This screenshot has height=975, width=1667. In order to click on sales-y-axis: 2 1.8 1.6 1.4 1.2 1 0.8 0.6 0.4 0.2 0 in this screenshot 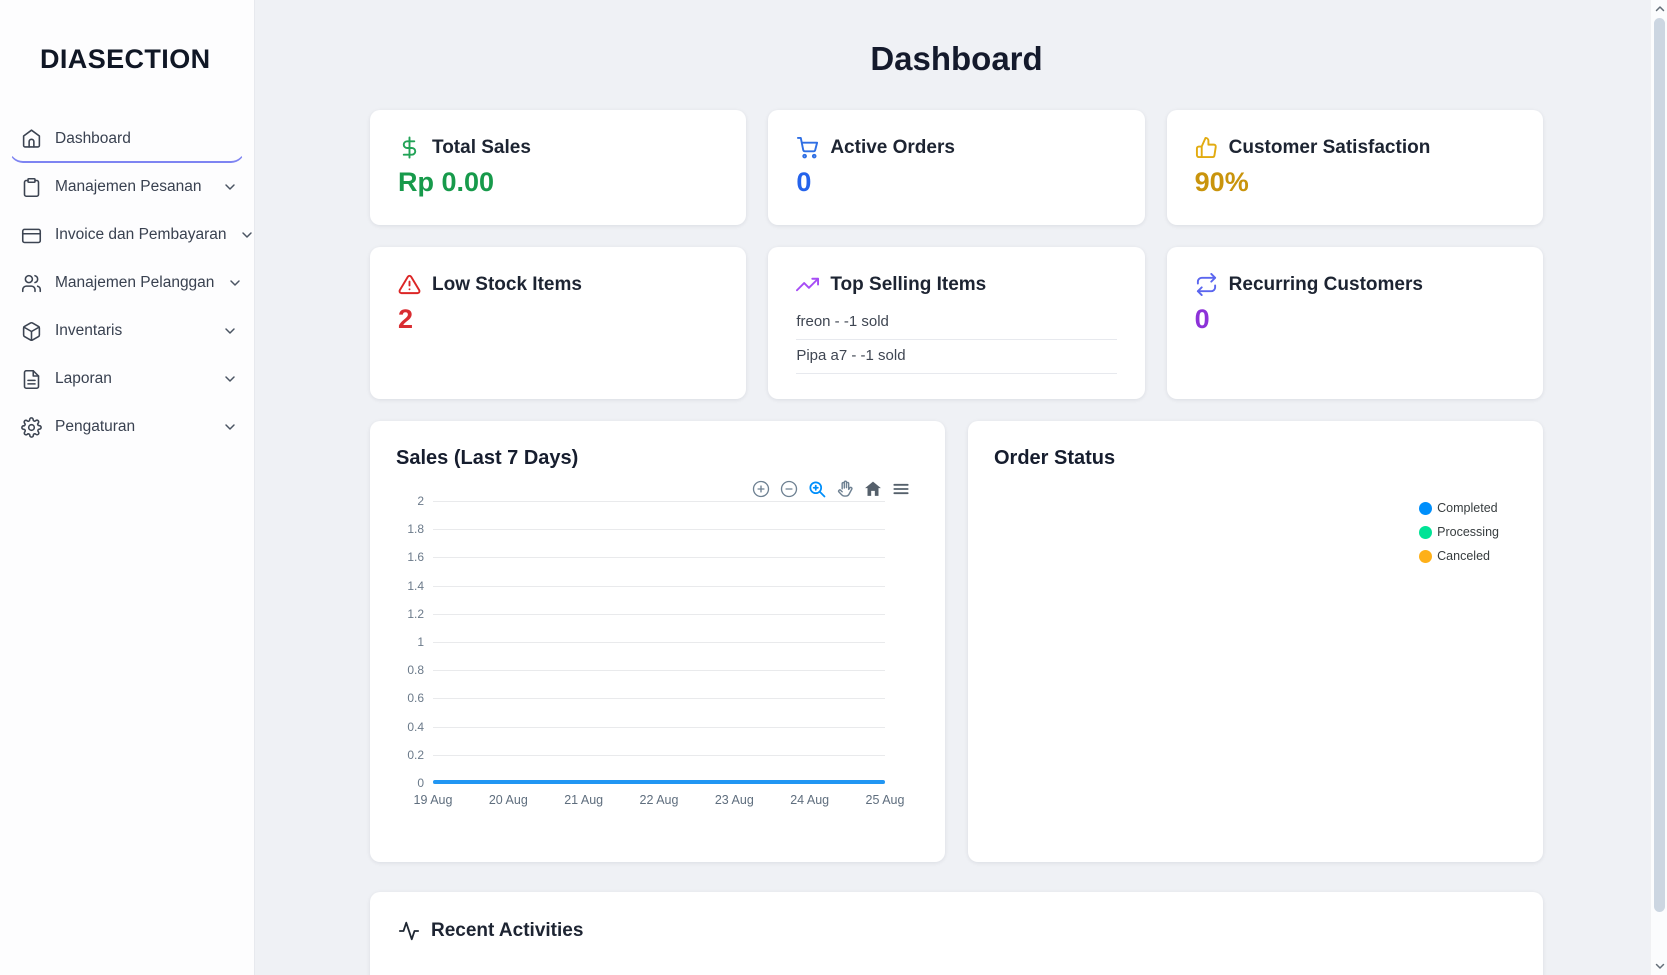, I will do `click(414, 642)`.